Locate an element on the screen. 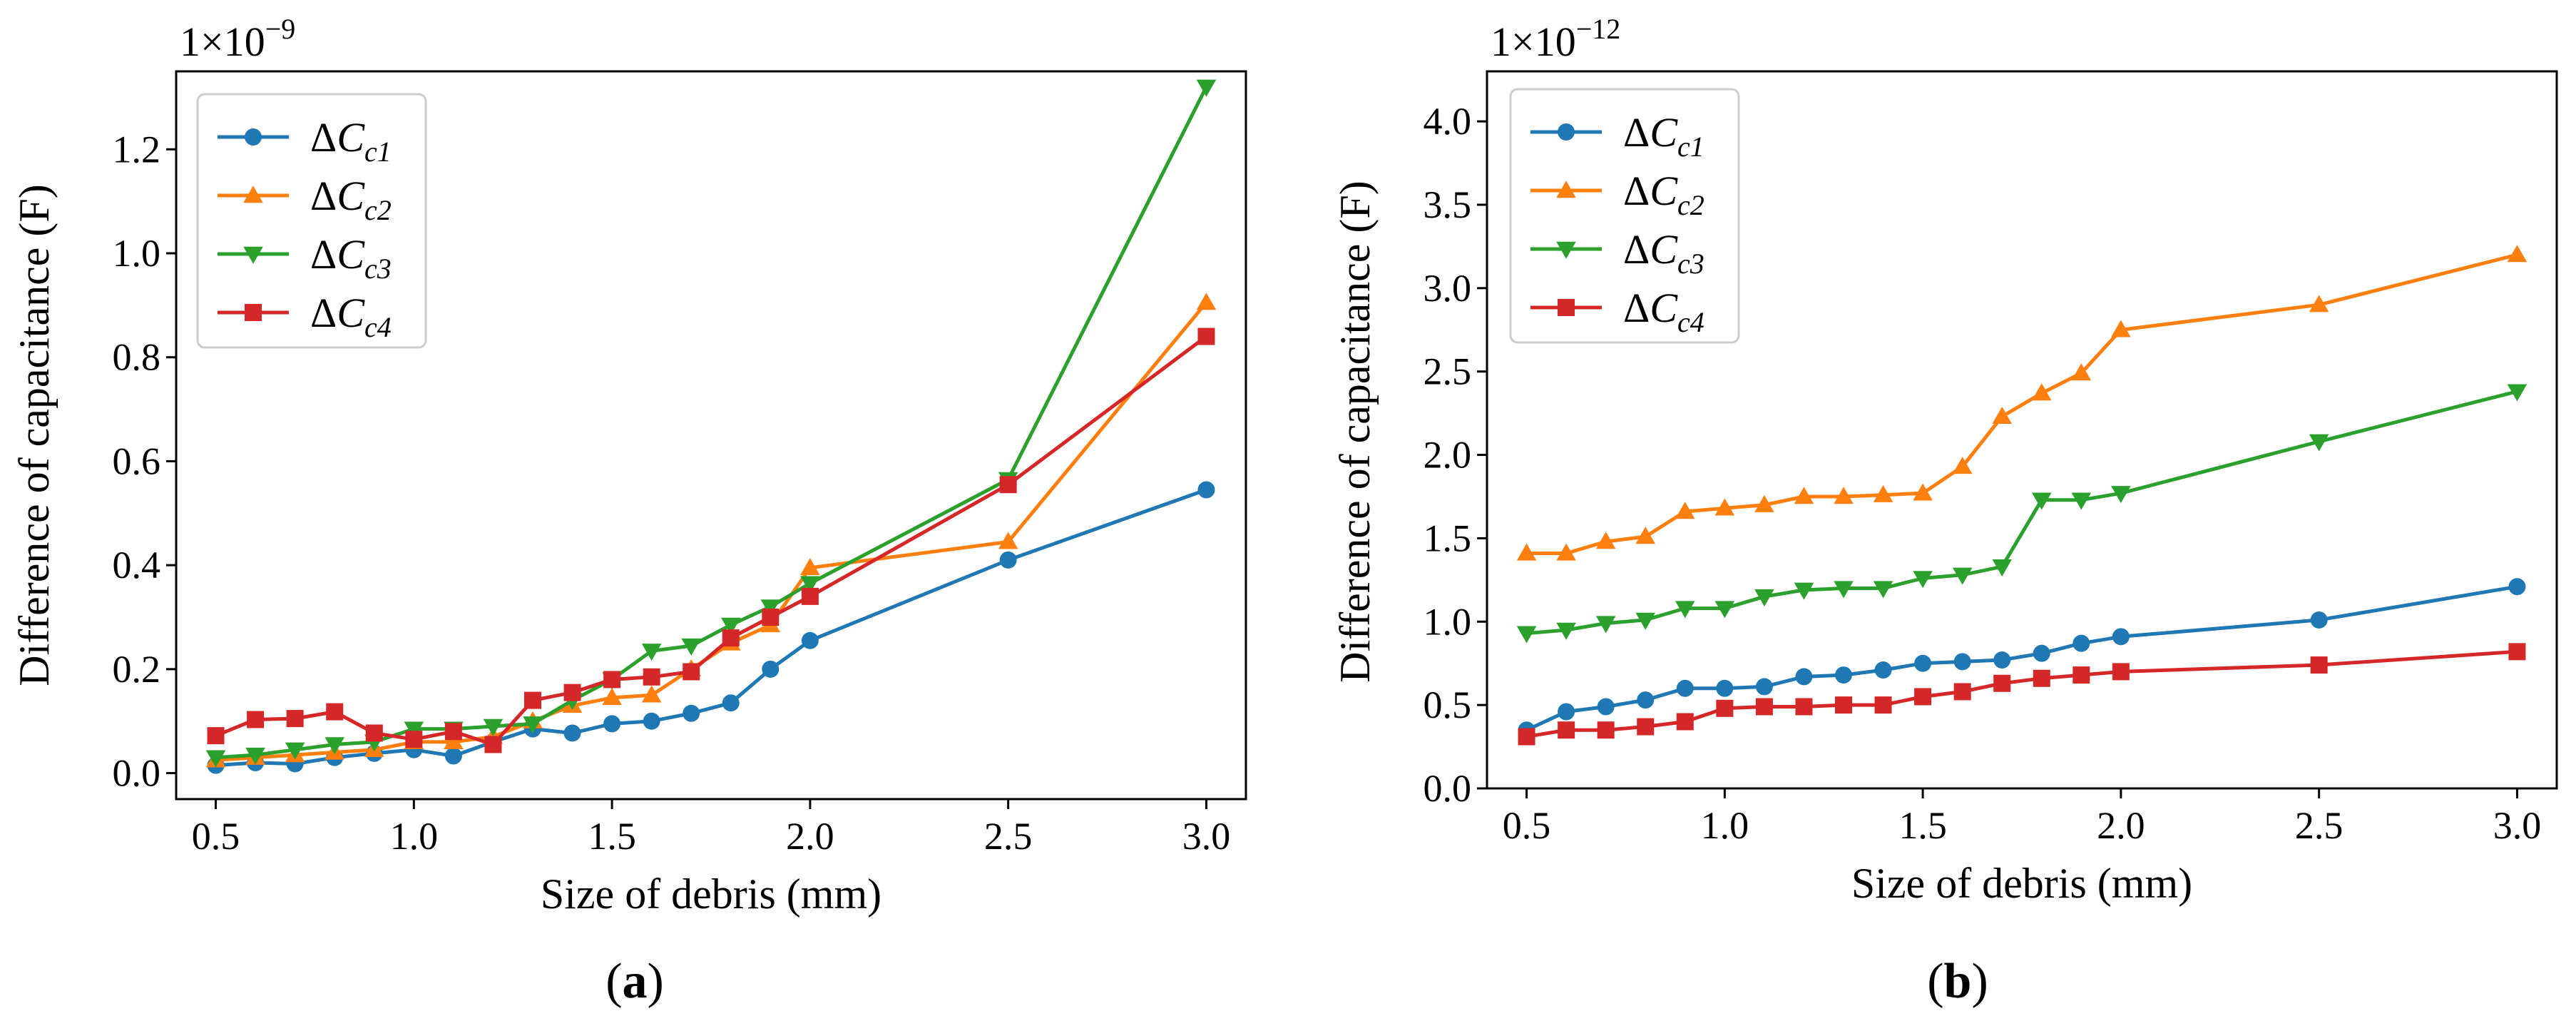  legend-marker-b-c2 is located at coordinates (1566, 189).